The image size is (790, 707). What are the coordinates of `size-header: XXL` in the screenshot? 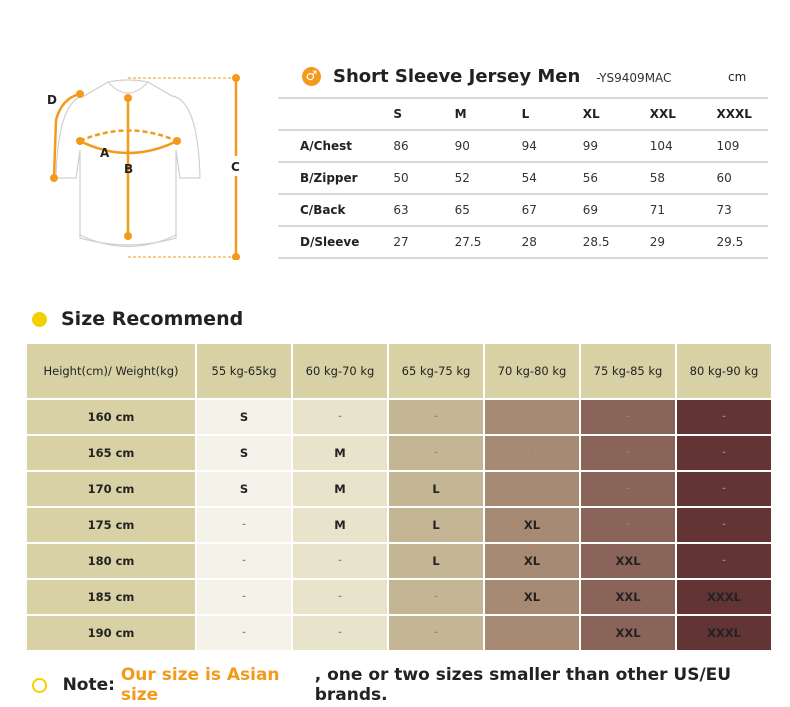 It's located at (663, 113).